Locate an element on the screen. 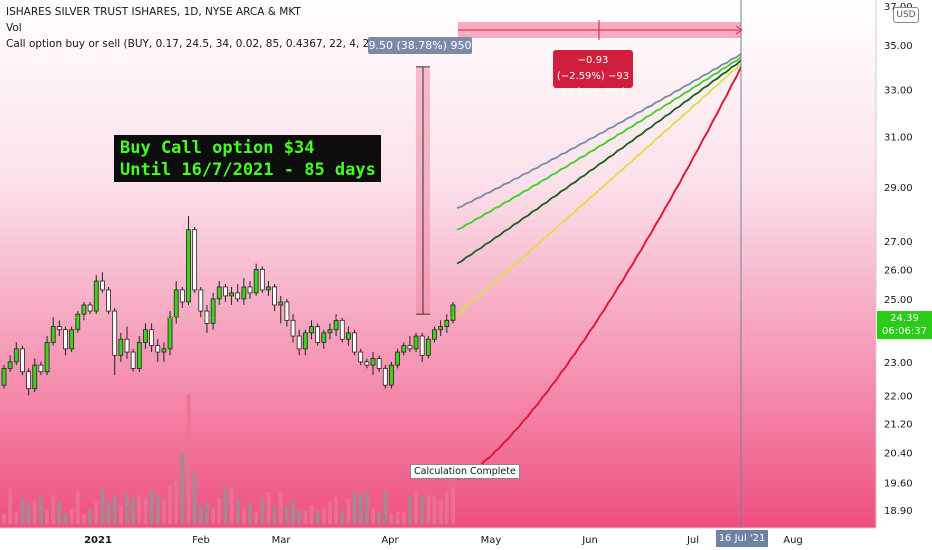 The image size is (932, 550). y-tick-label: 19.60 is located at coordinates (898, 484).